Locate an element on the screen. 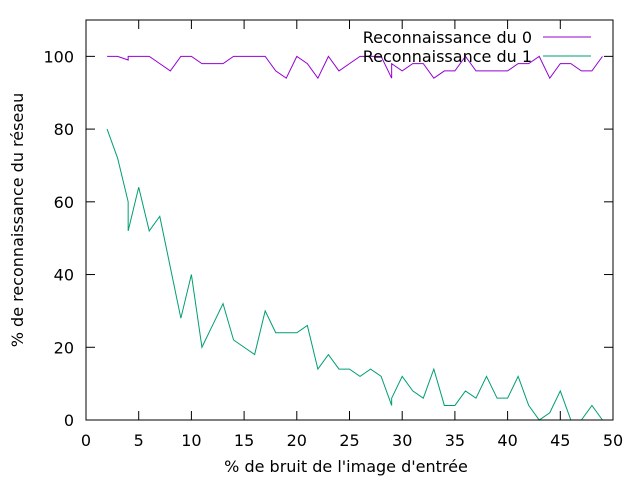 This screenshot has height=480, width=640. x-tick-label: 10 is located at coordinates (191, 440).